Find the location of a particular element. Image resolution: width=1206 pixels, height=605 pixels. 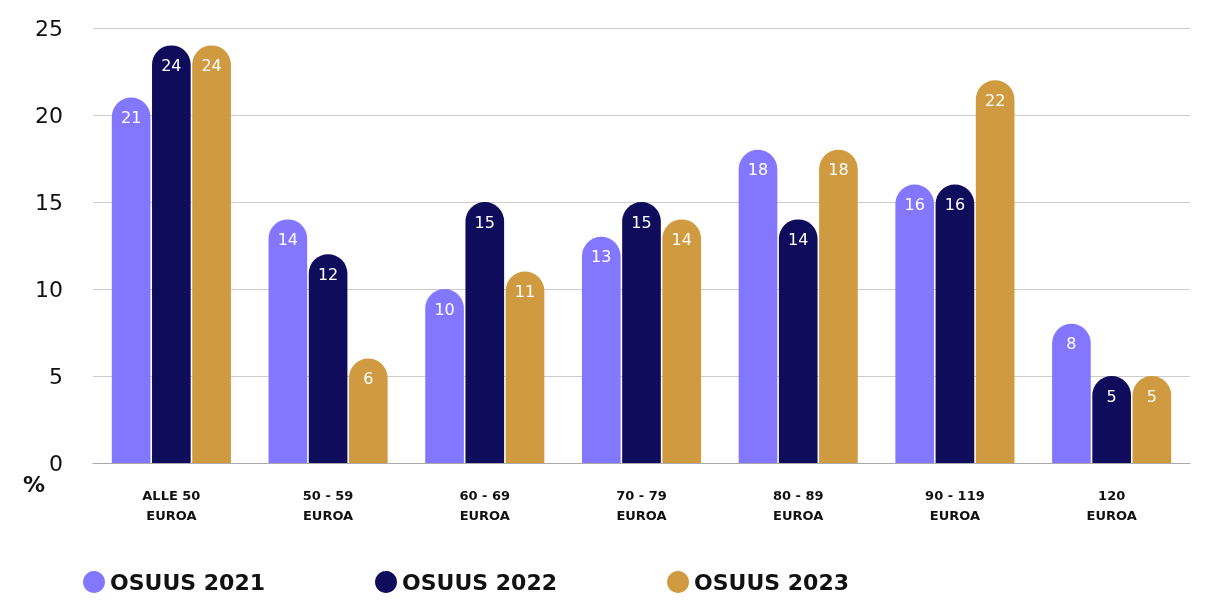

data-label: 8 is located at coordinates (1071, 344).